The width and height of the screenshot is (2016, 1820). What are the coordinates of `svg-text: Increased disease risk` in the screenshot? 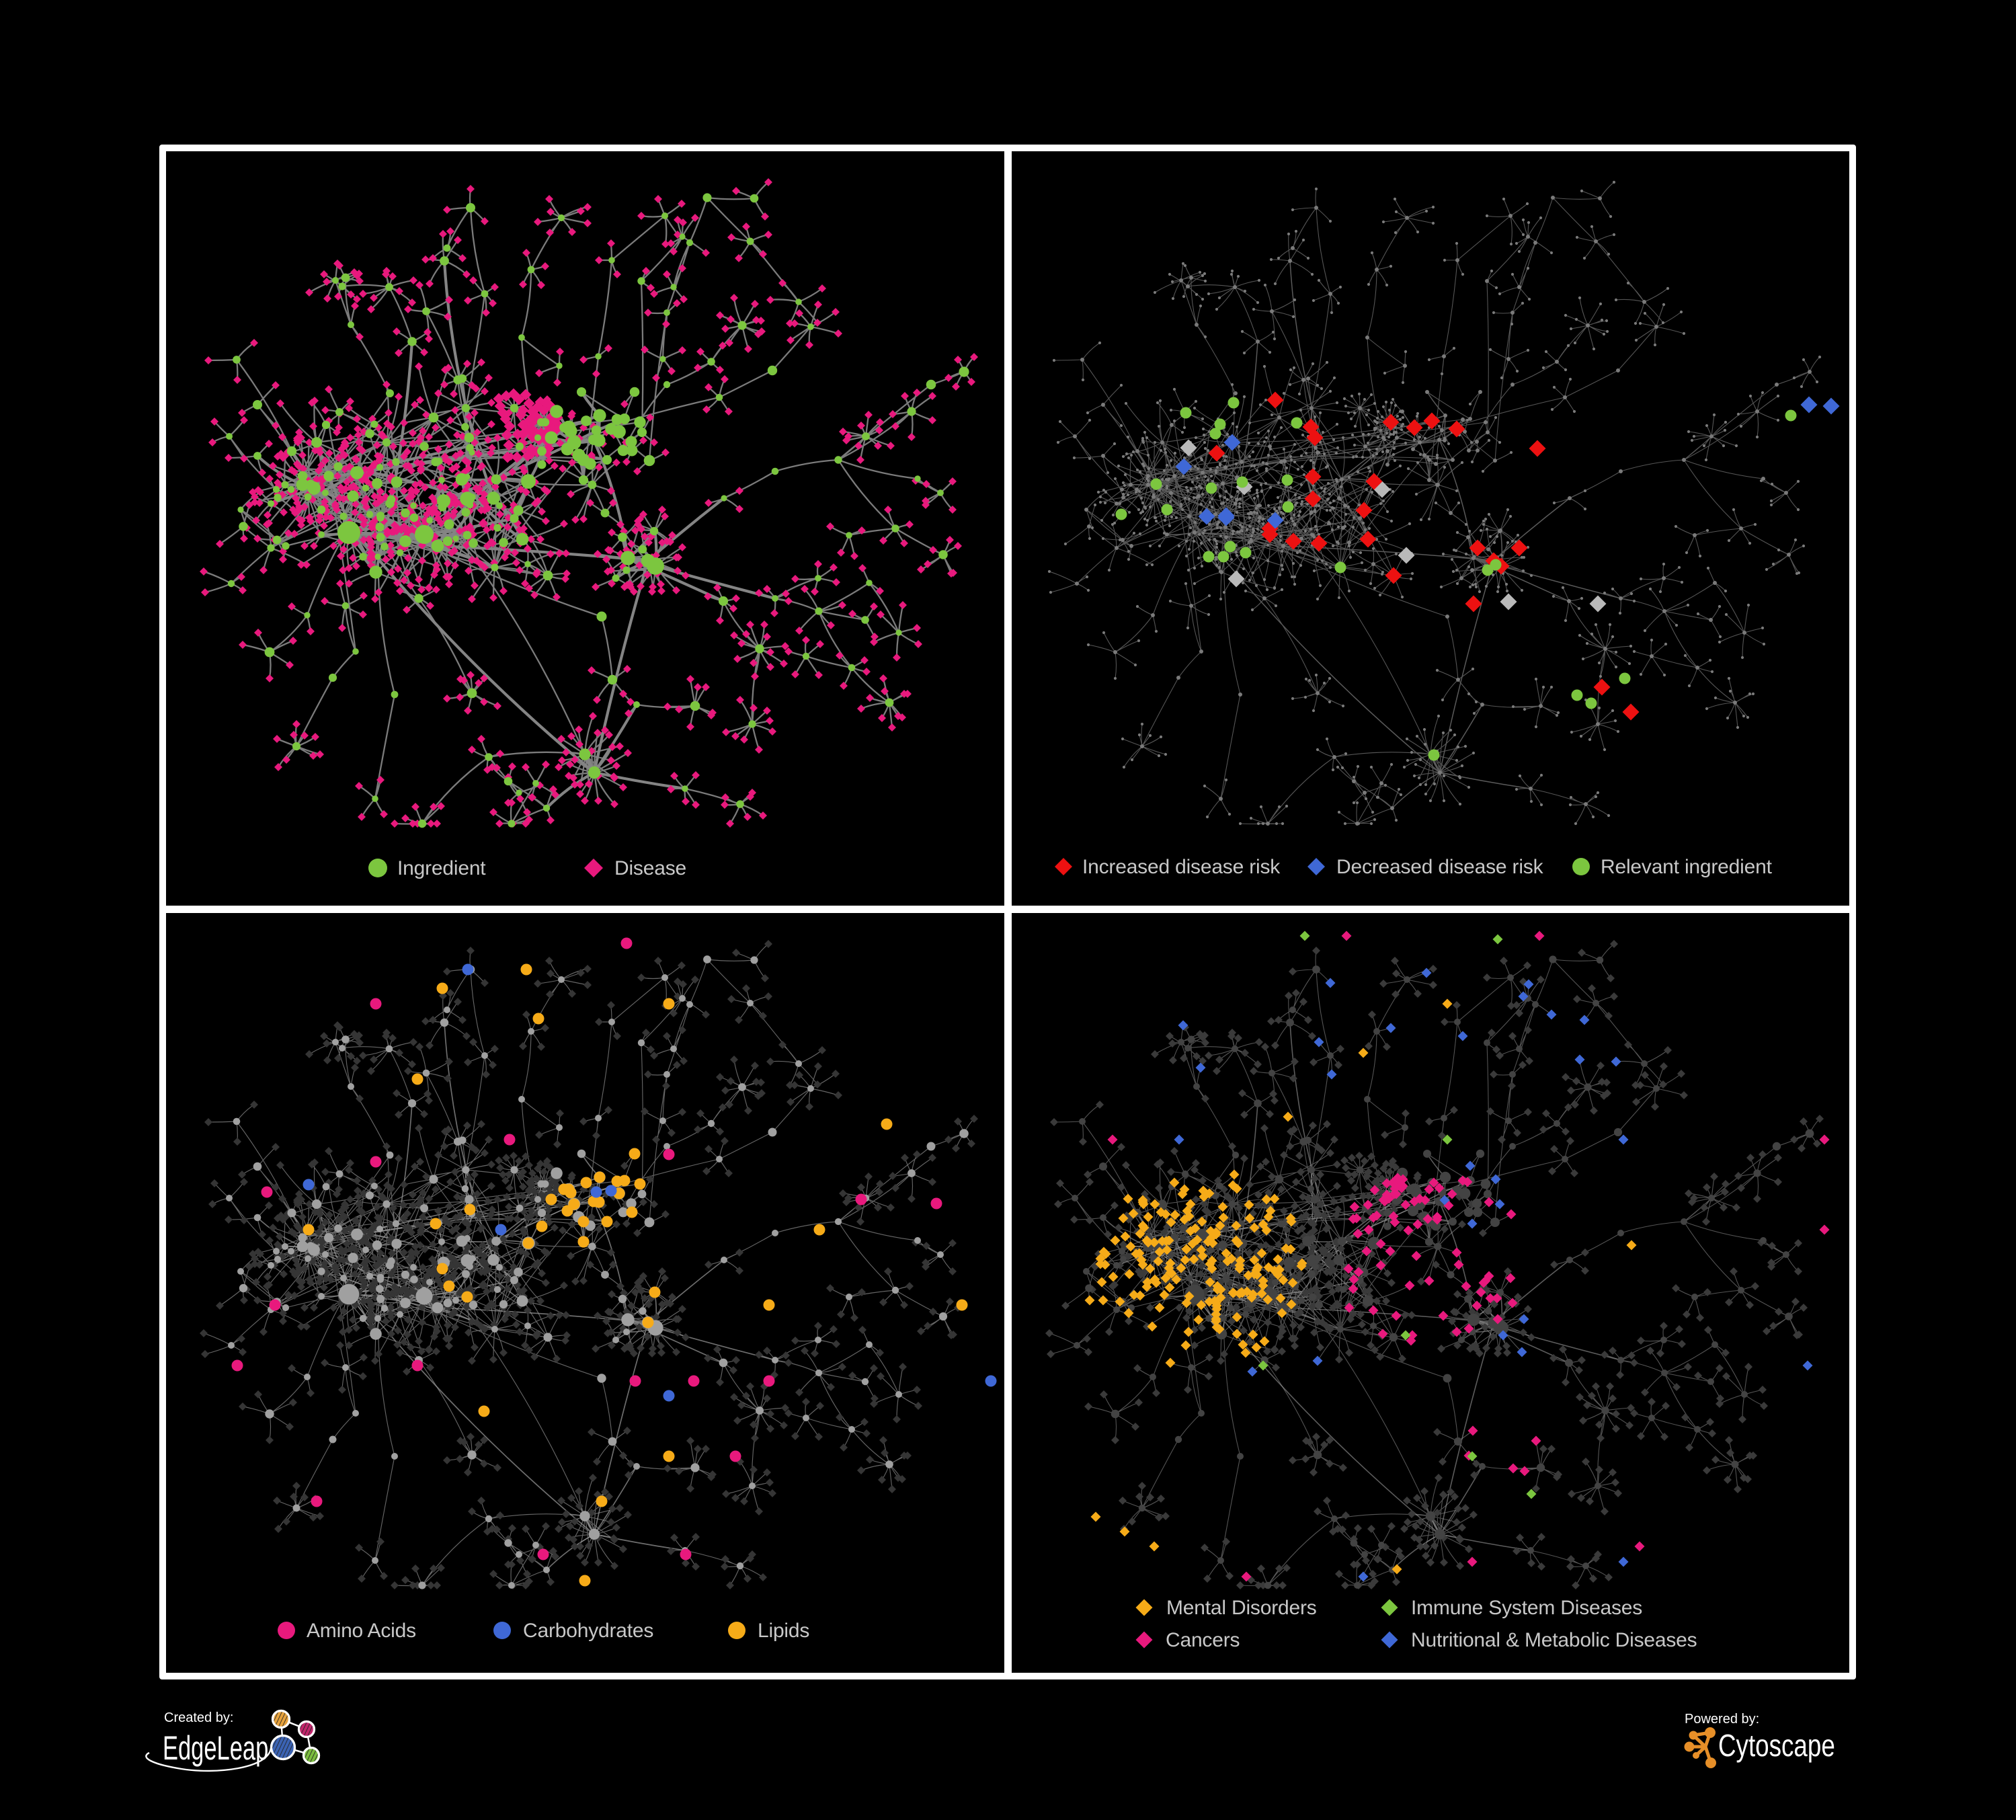 It's located at (1181, 867).